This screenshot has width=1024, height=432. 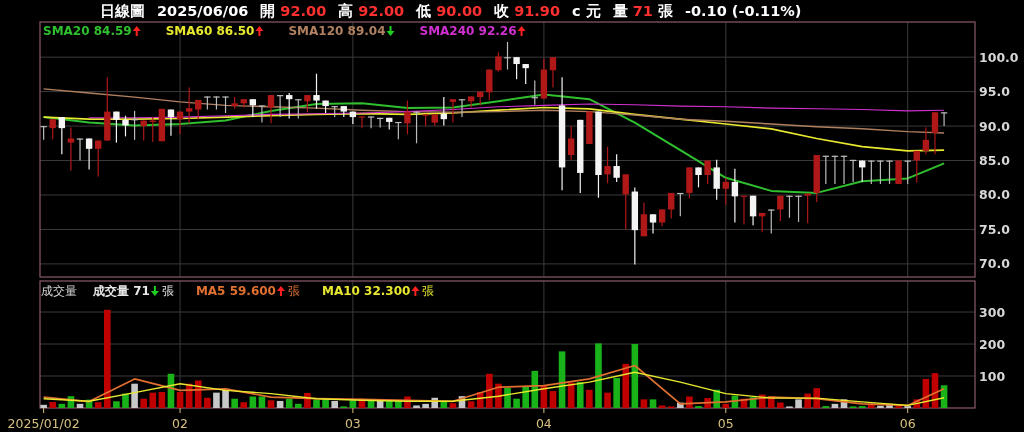 I want to click on x-tick-label: 03, so click(x=352, y=423).